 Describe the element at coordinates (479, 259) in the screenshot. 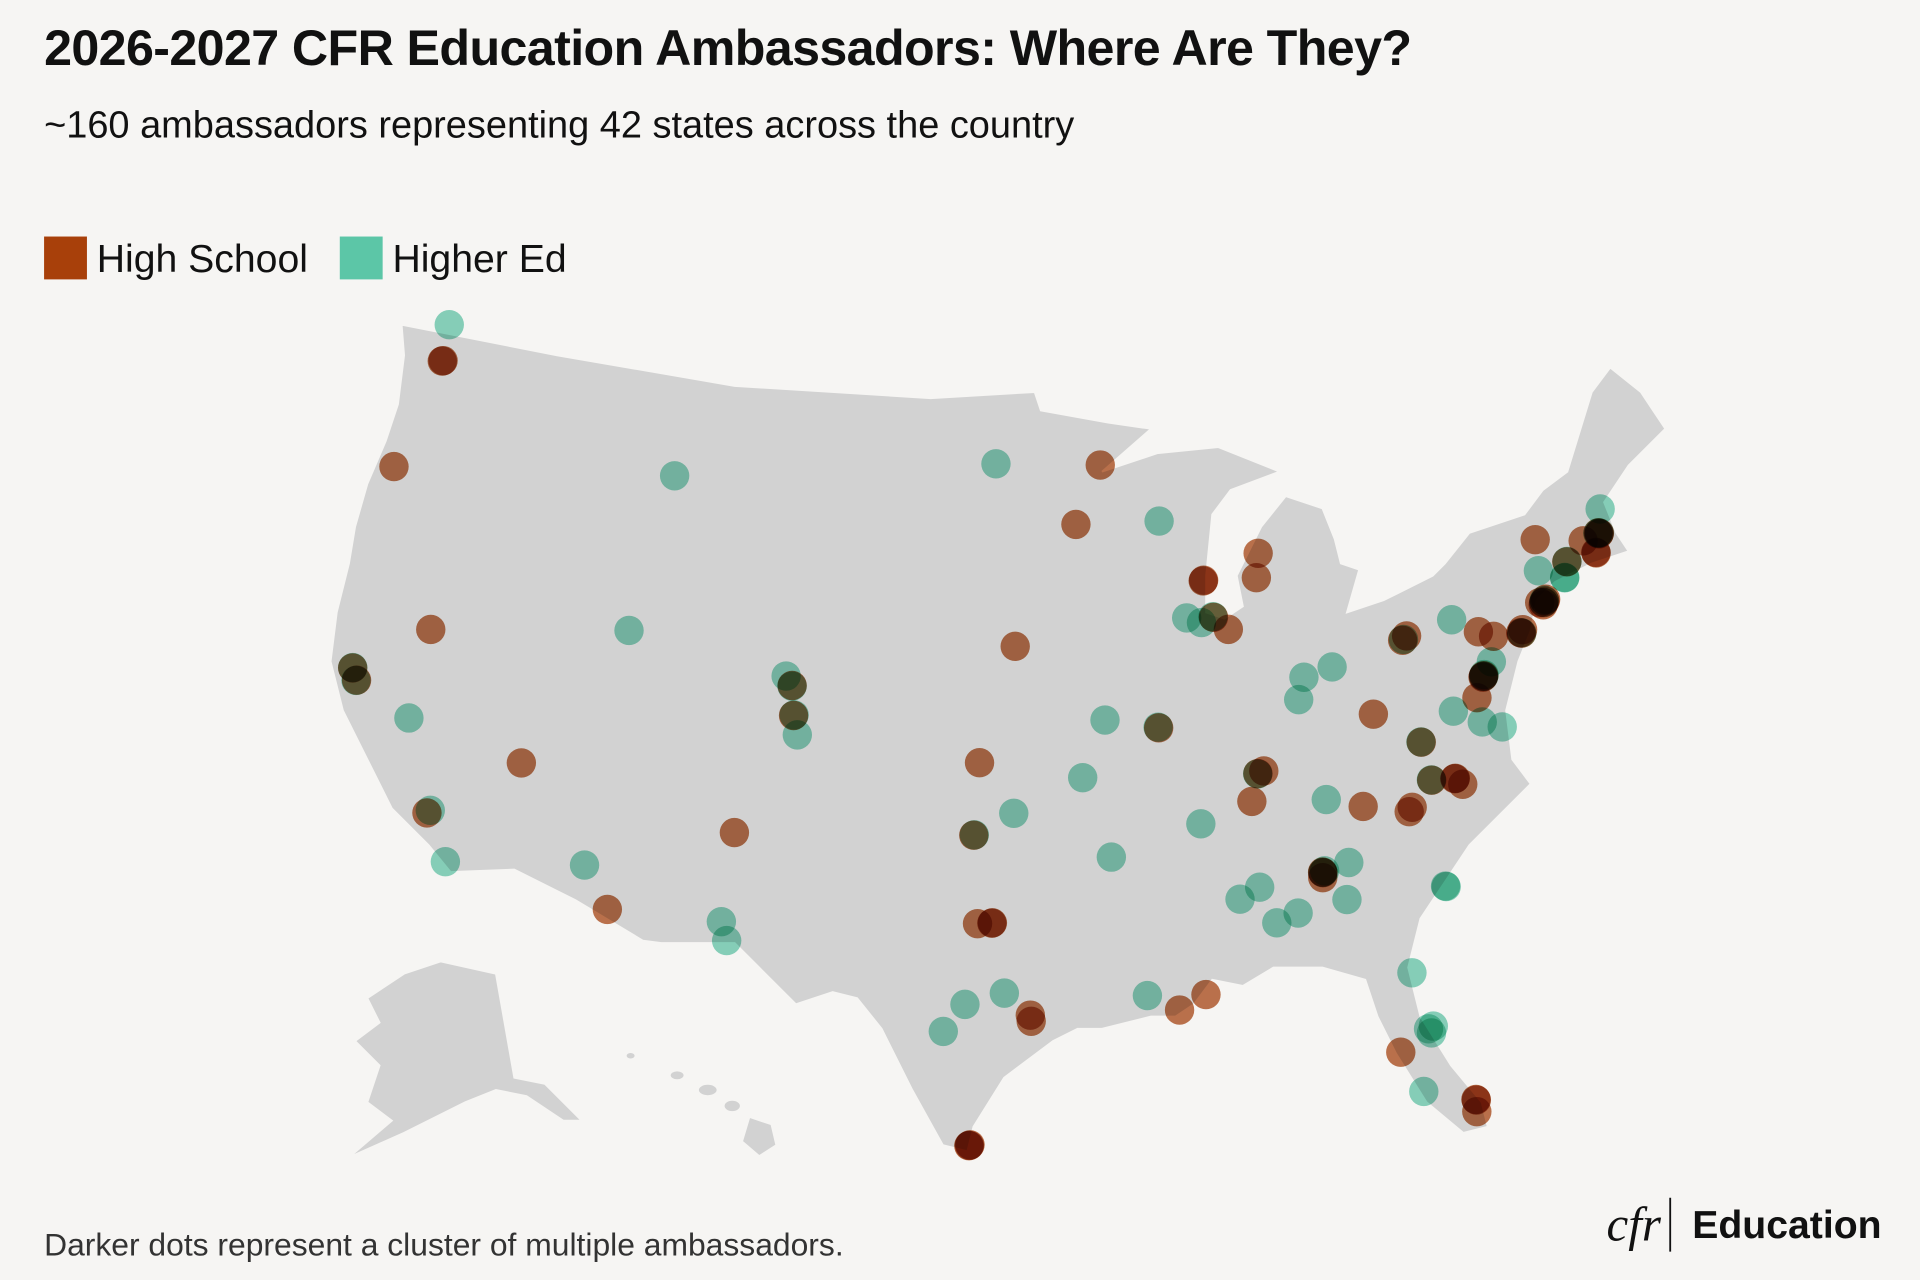

I see `legend-label: Higher Ed` at that location.